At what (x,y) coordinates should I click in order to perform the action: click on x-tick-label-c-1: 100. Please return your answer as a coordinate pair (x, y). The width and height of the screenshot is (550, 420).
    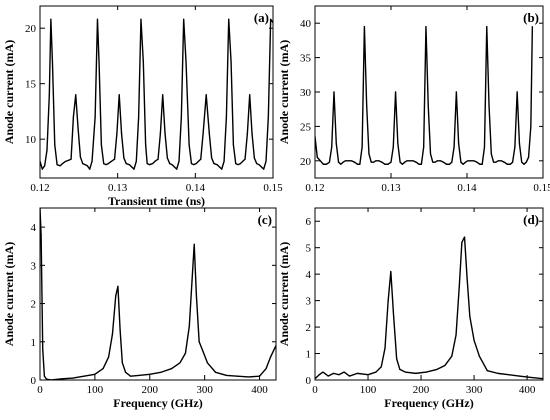
    Looking at the image, I should click on (95, 390).